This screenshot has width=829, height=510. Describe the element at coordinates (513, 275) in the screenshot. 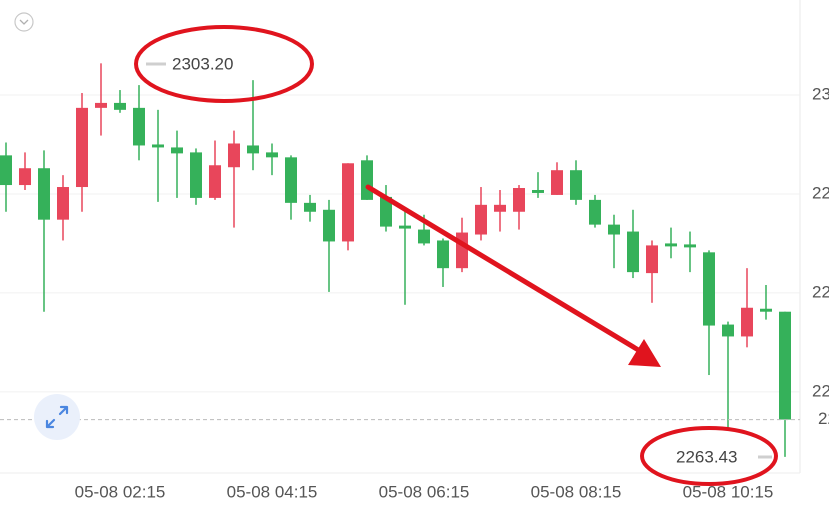

I see `trend-arrow` at that location.